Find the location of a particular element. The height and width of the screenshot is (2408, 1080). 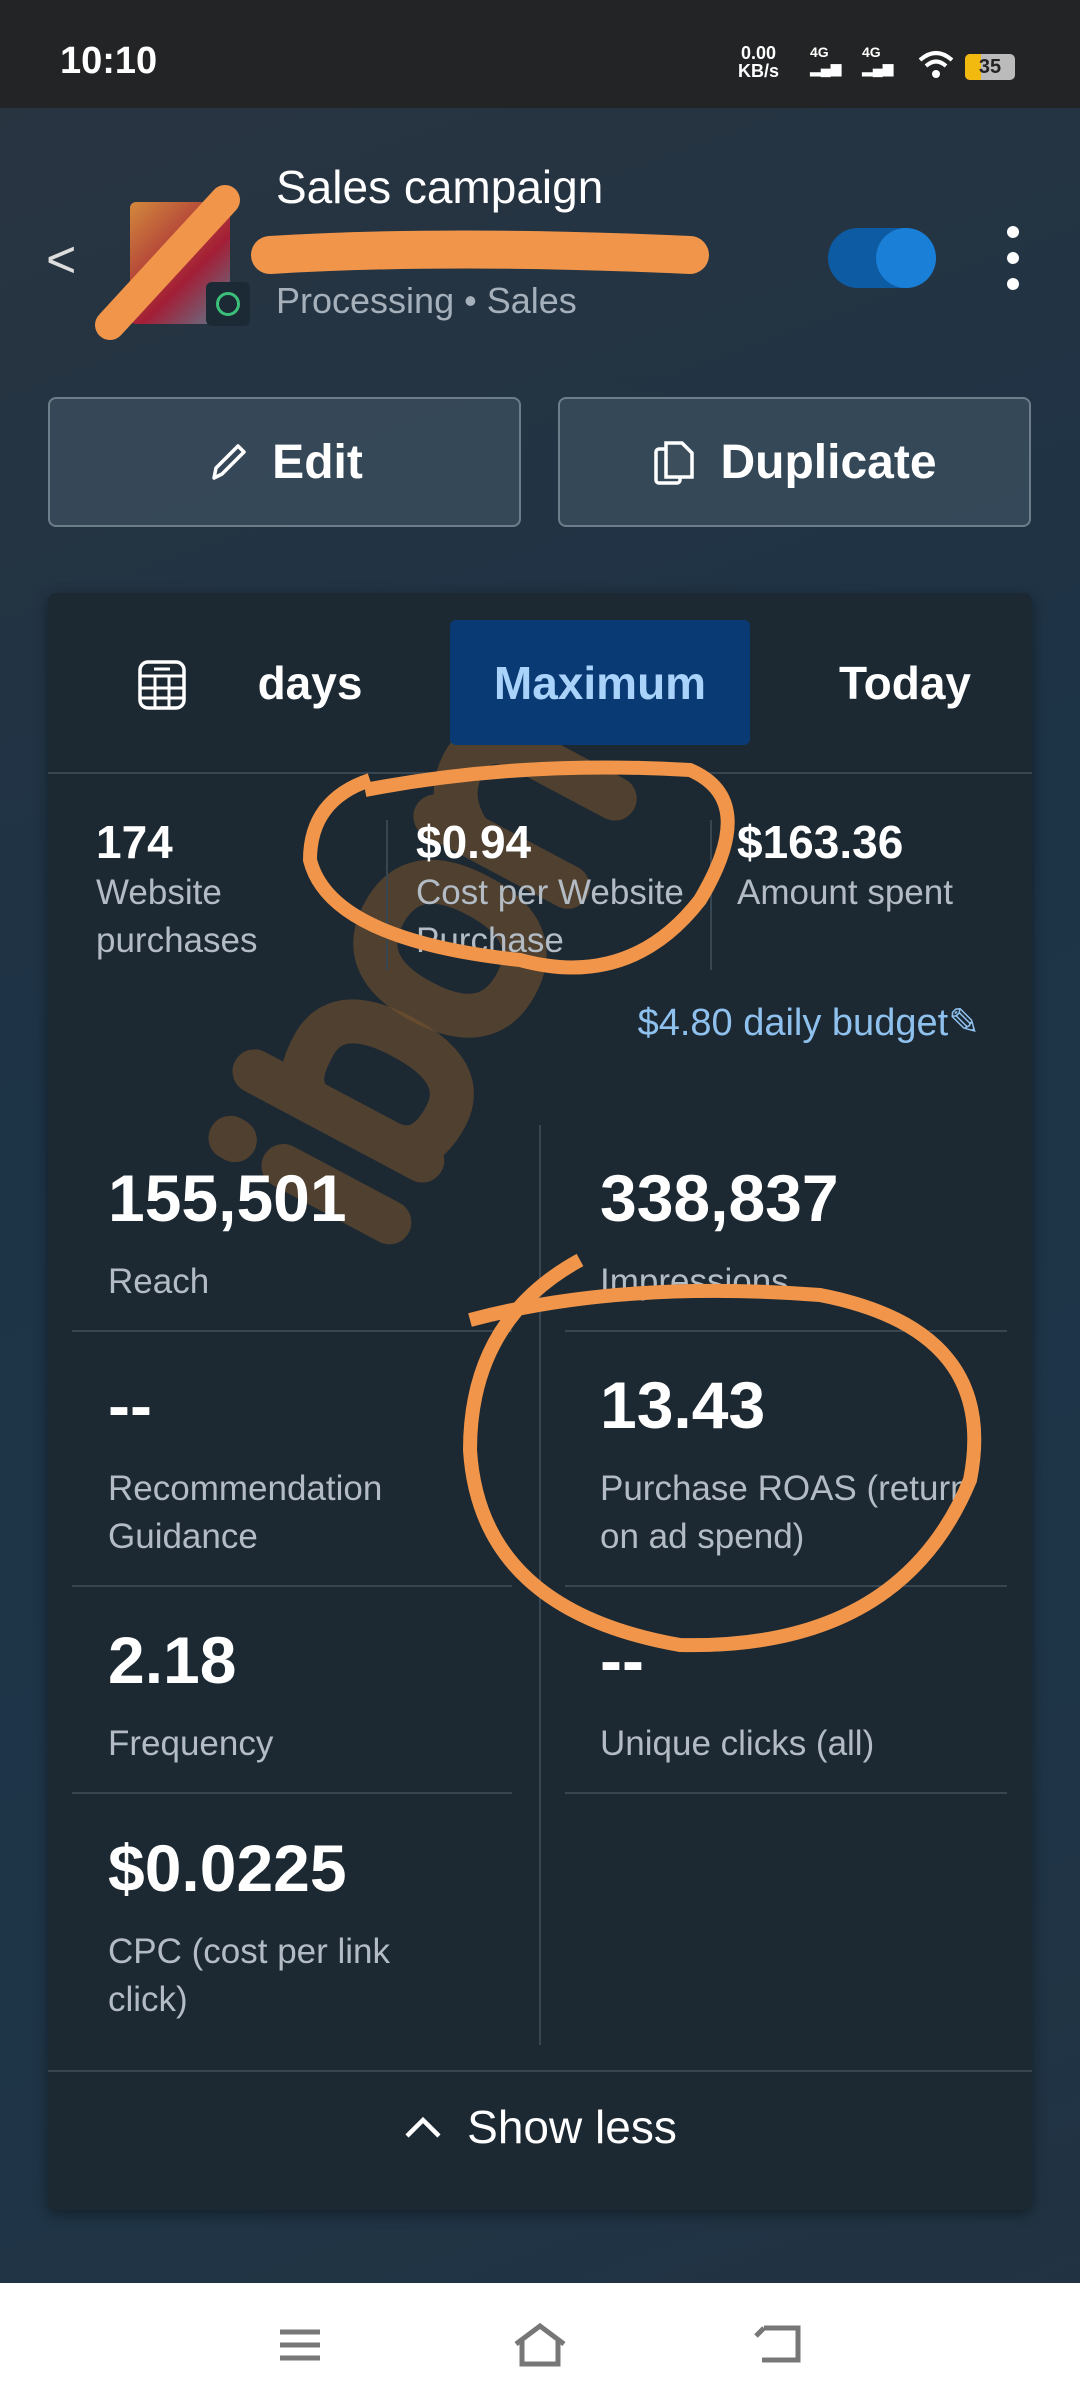

tab-maximum: Maximum is located at coordinates (600, 682).